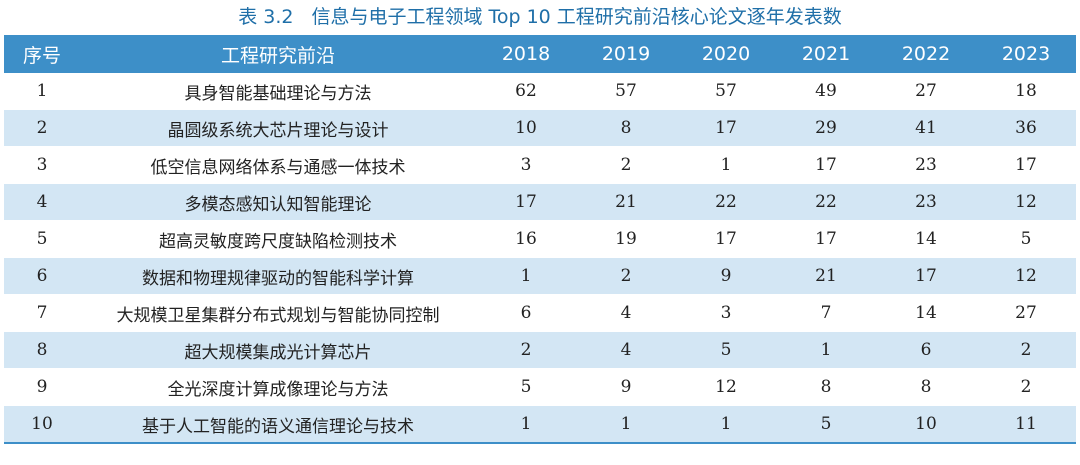 The width and height of the screenshot is (1080, 465). What do you see at coordinates (42, 424) in the screenshot?
I see `row-index: 10` at bounding box center [42, 424].